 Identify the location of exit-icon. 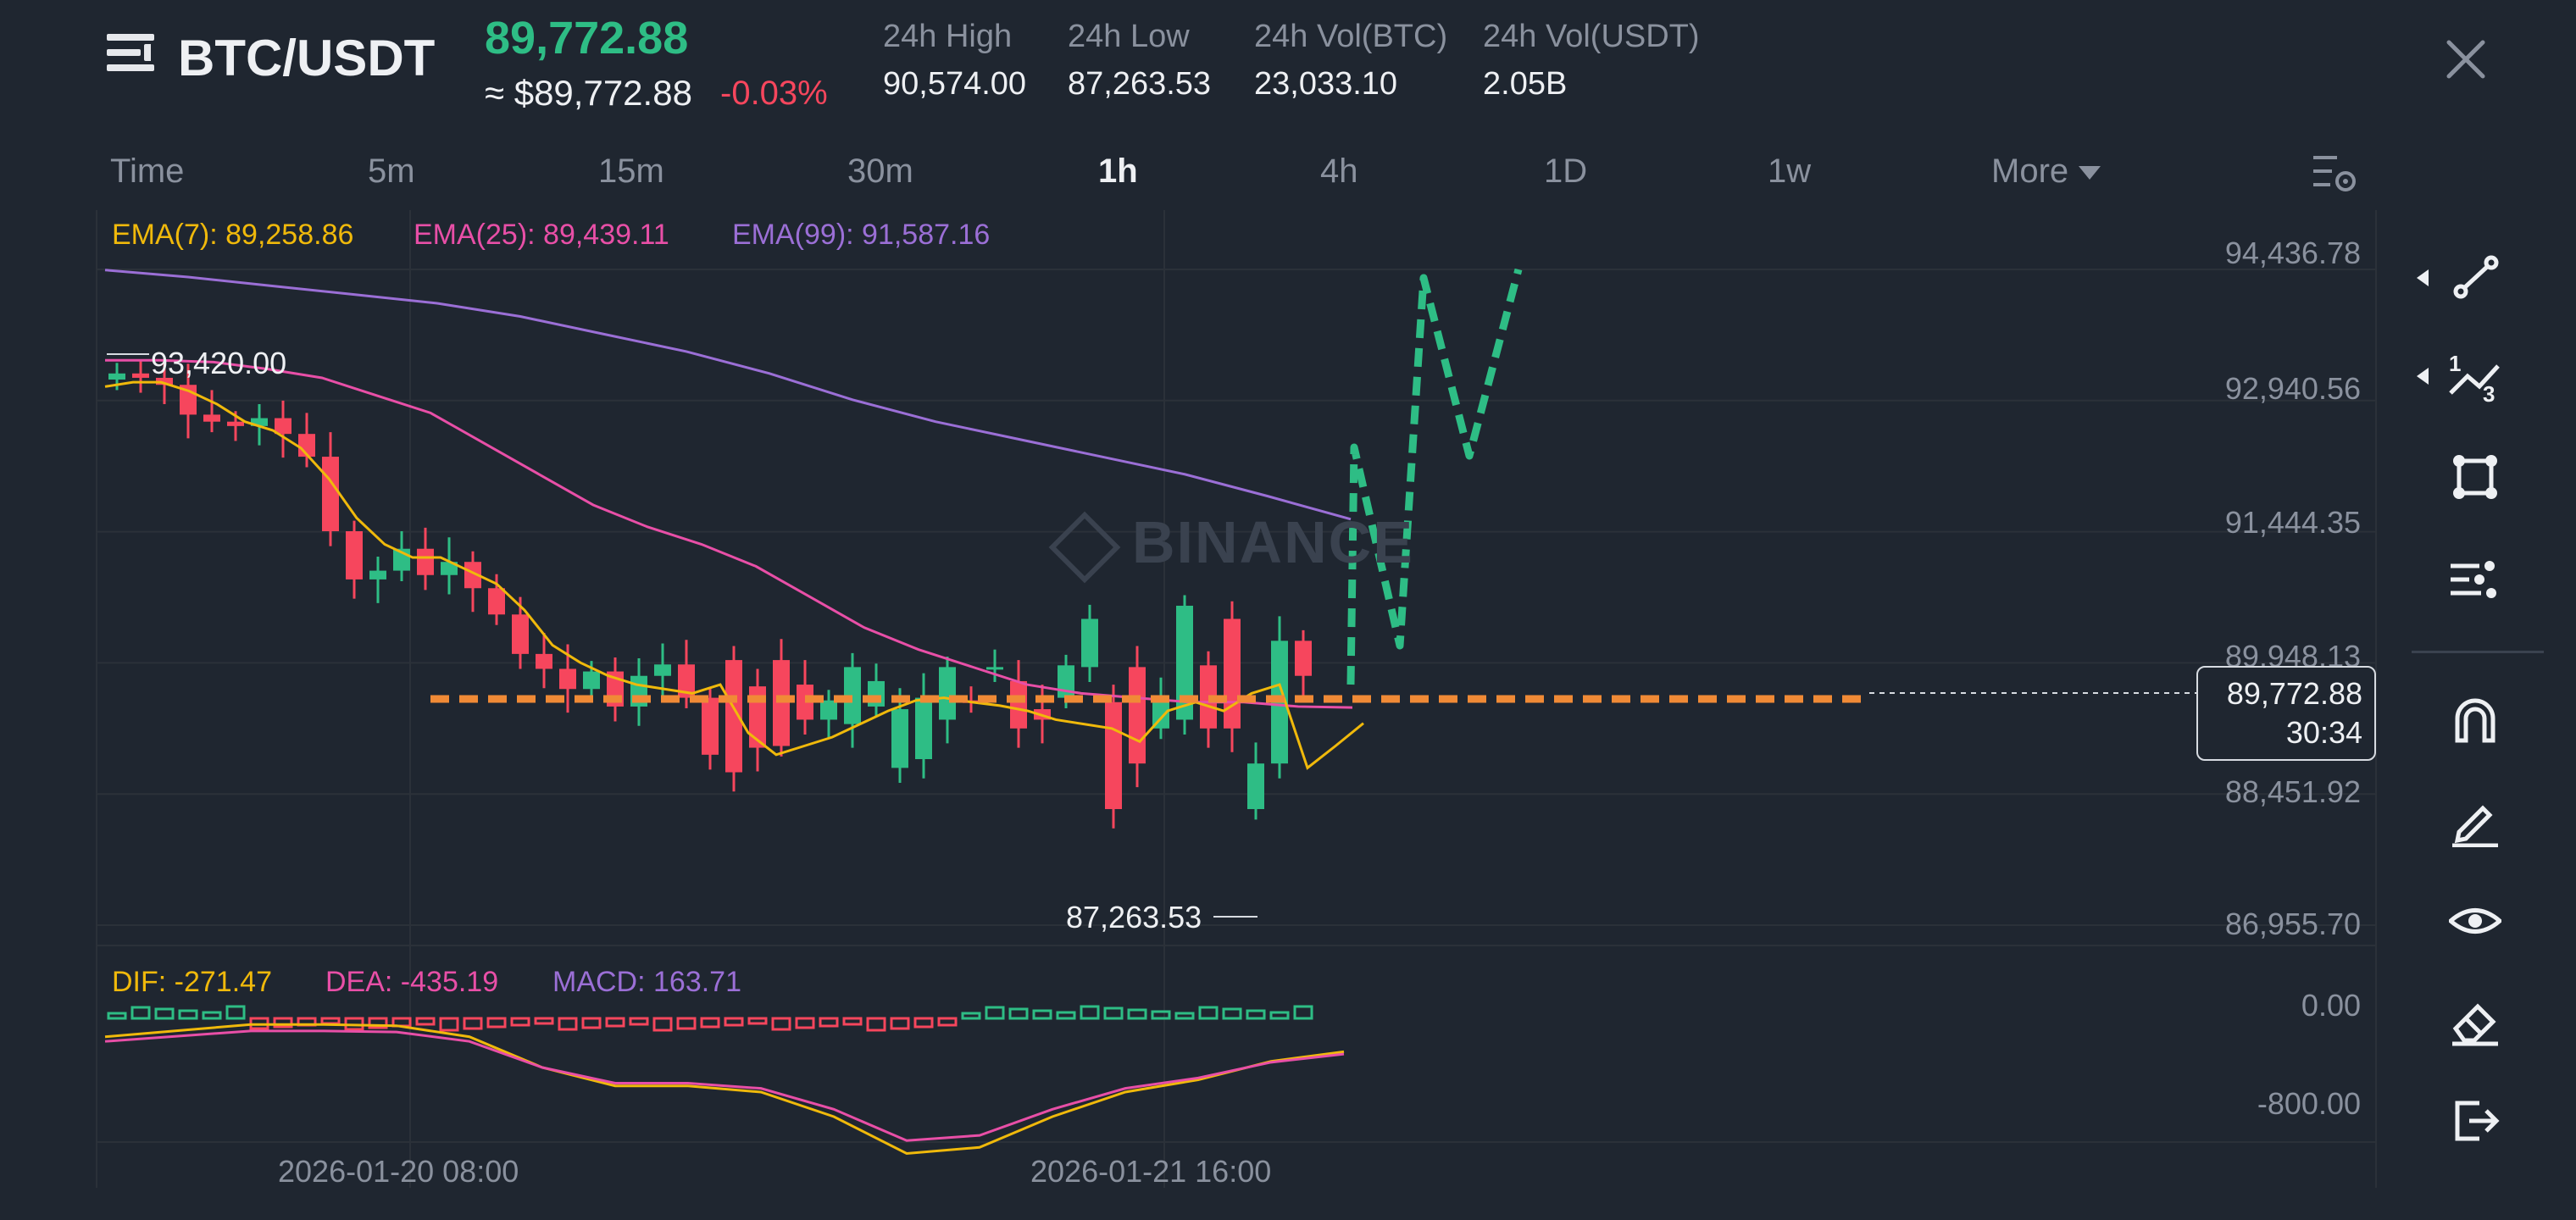
(2477, 1121).